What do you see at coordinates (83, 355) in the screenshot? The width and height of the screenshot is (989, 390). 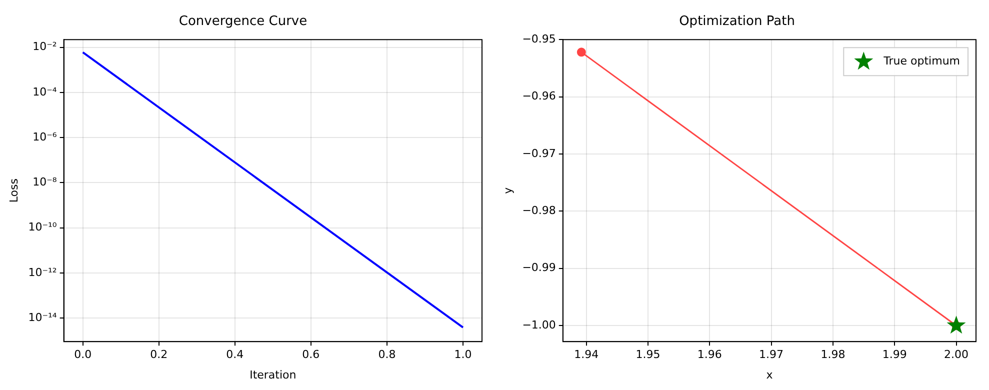 I see `x-tick-label: 0.0` at bounding box center [83, 355].